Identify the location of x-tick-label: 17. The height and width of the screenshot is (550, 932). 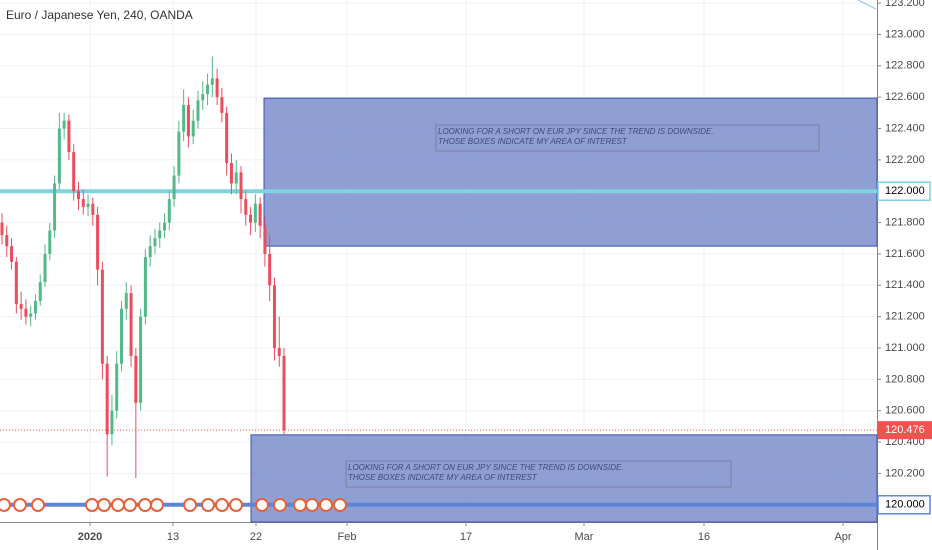
(466, 537).